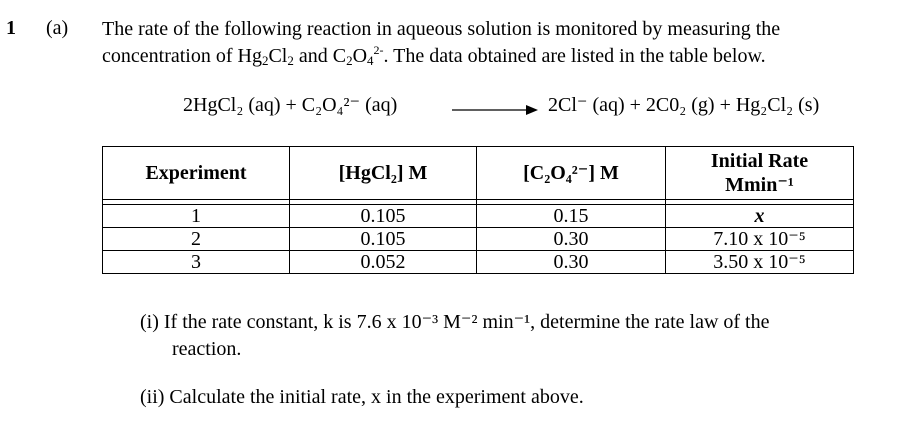 This screenshot has height=426, width=909. I want to click on equation-products: 2Cl⁻ (aq) + 2C0₂ (g) + Hg₂Cl₂ (s), so click(684, 105).